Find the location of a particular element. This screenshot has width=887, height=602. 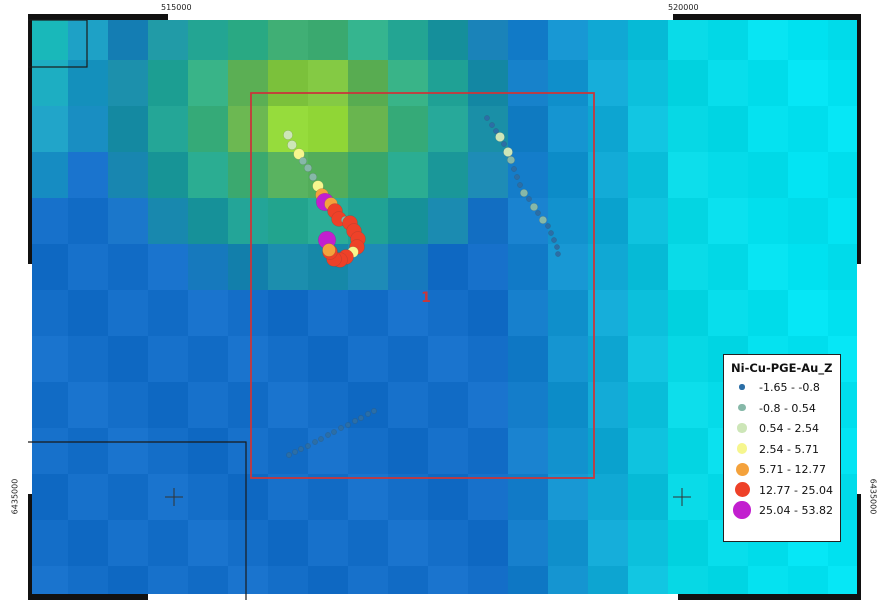

legend-label: 0.54 - 2.54 is located at coordinates (789, 428).